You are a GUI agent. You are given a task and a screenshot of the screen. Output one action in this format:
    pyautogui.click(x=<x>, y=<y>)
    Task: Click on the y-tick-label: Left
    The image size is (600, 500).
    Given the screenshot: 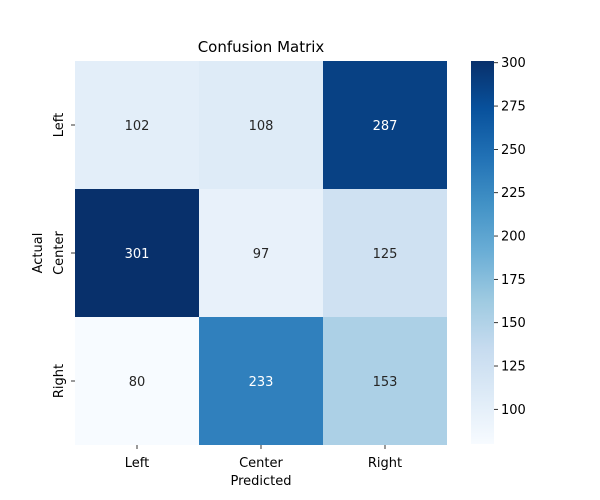 What is the action you would take?
    pyautogui.click(x=59, y=125)
    